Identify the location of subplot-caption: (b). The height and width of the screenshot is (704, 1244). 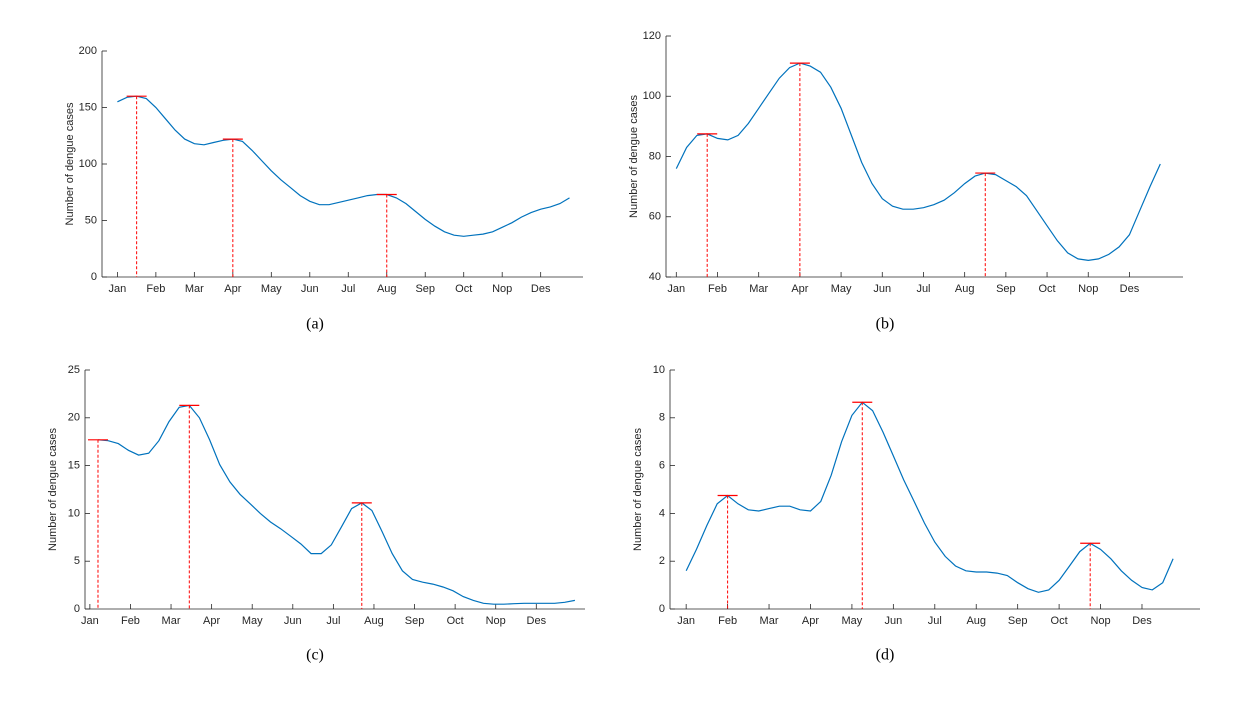
(885, 324).